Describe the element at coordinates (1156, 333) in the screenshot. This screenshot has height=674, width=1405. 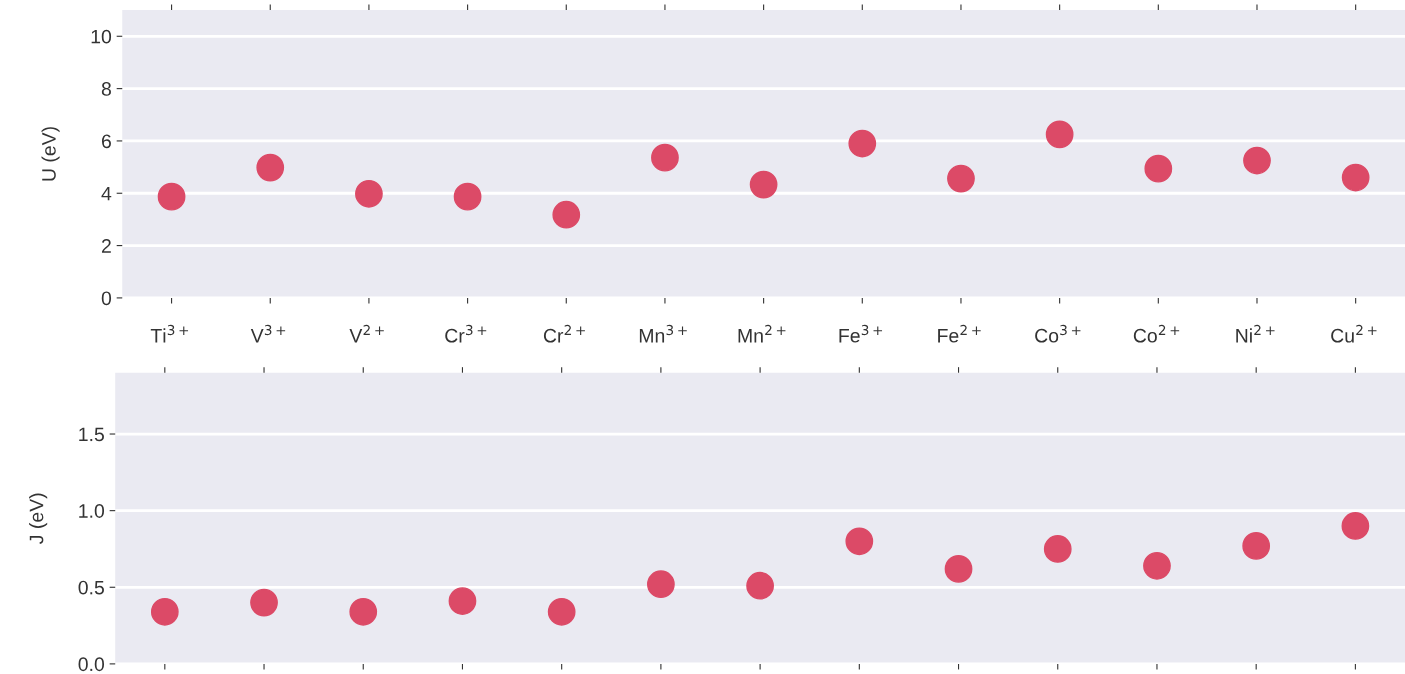
I see `x-tick-label: Co$^{2+}$` at that location.